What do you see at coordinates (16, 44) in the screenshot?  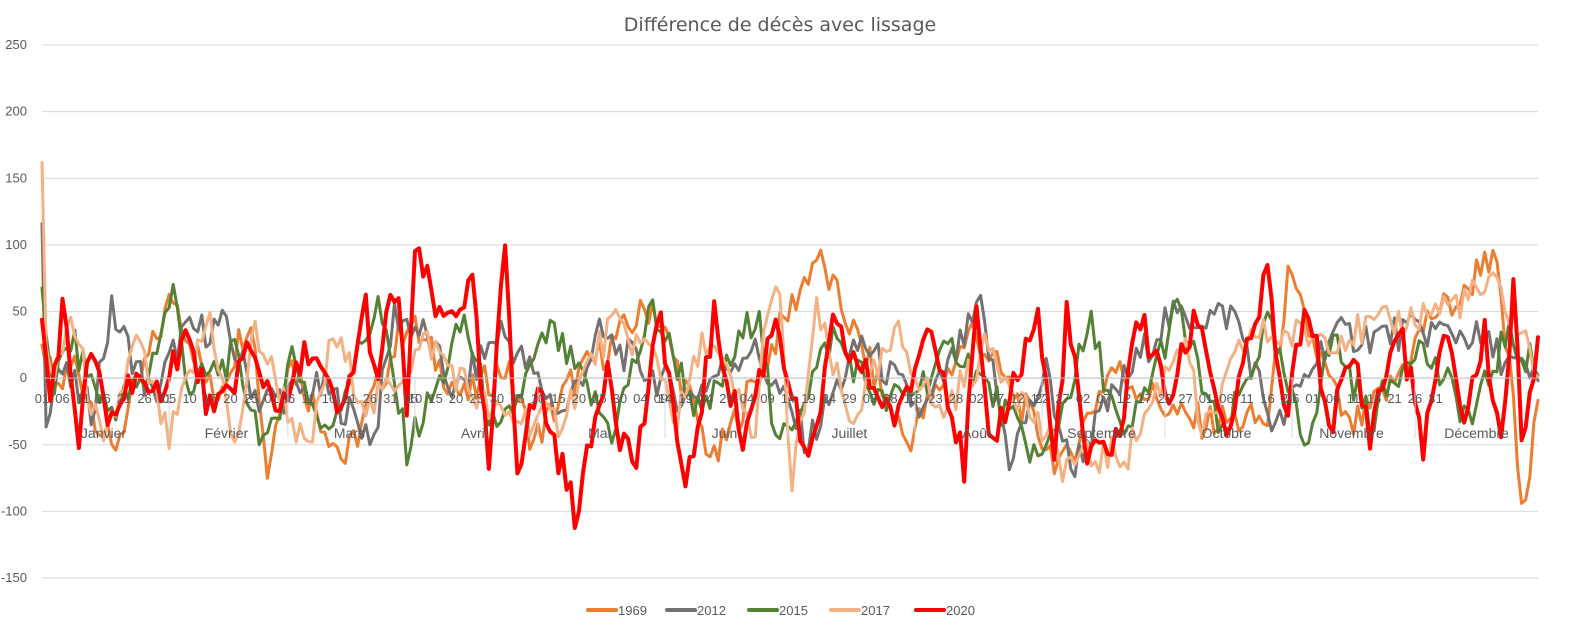 I see `y-tick-label: 250` at bounding box center [16, 44].